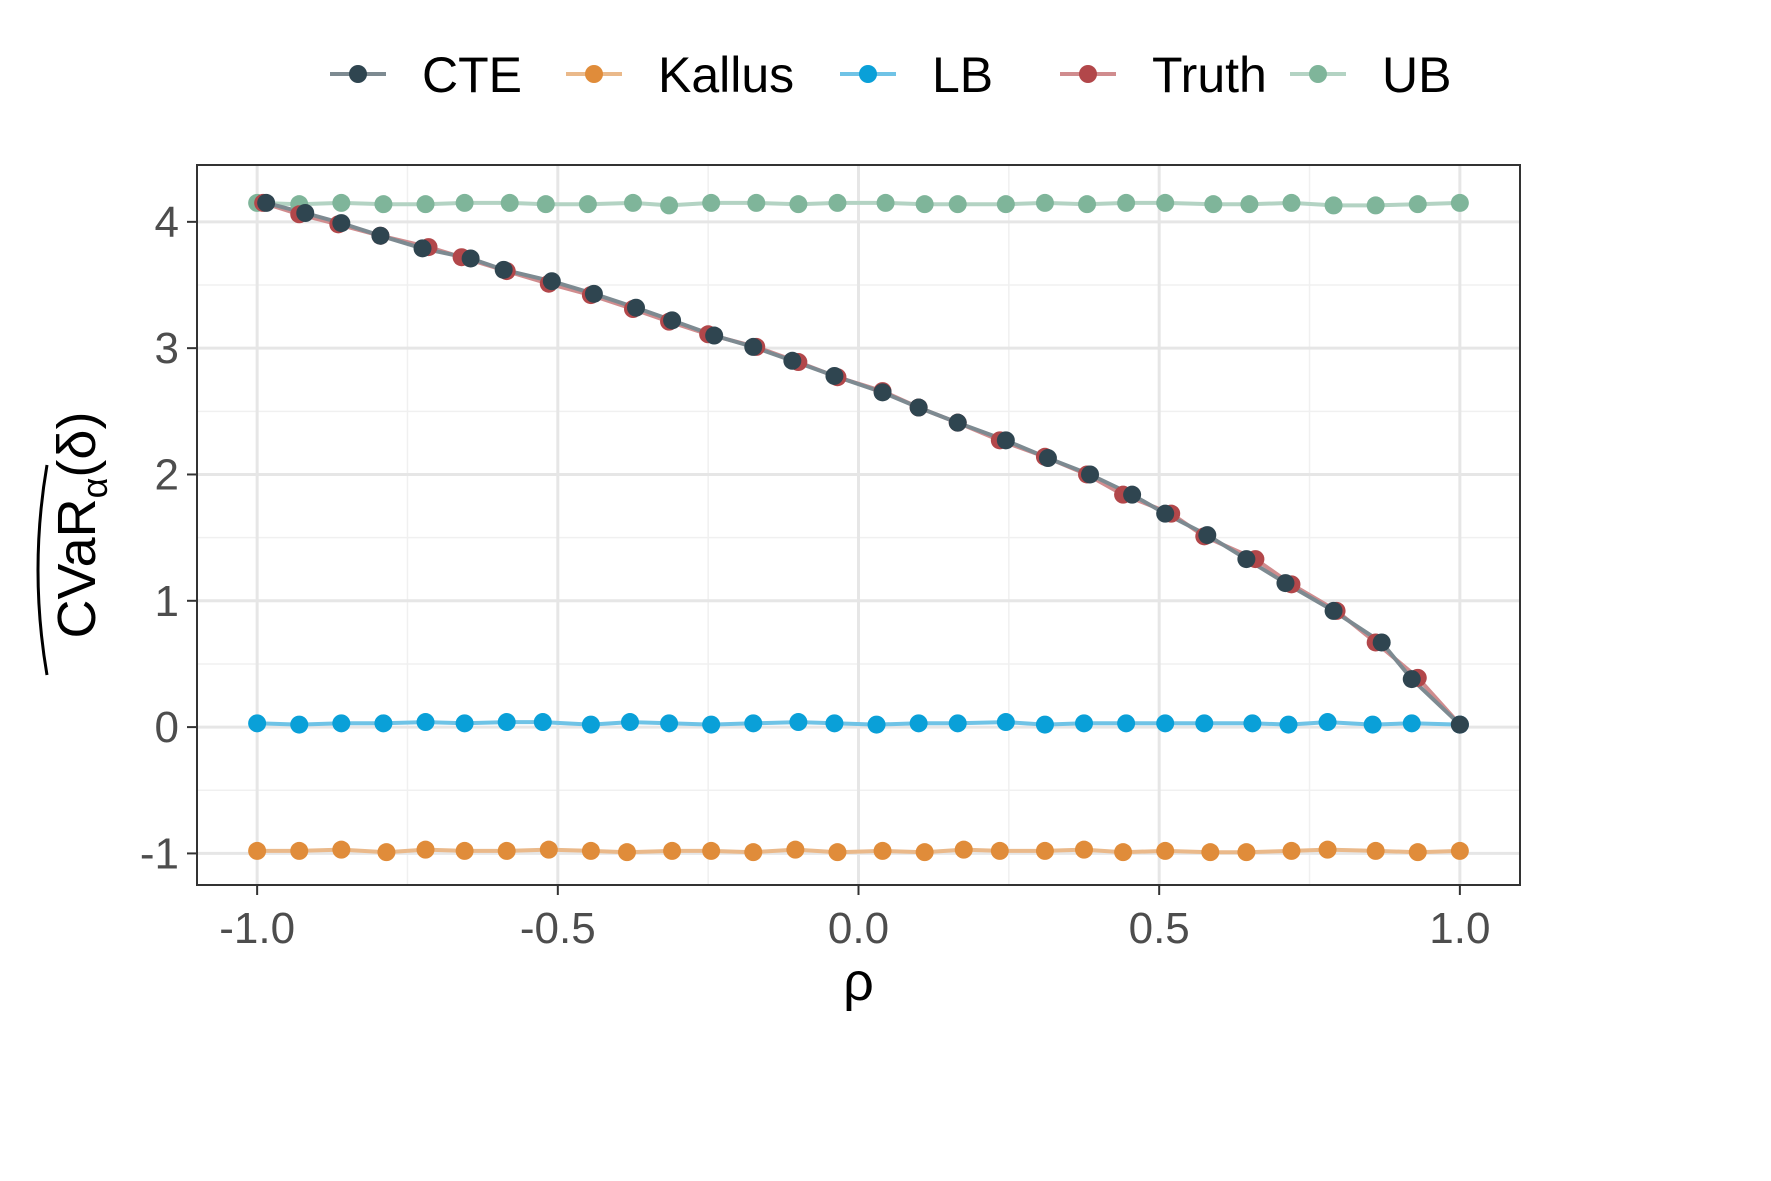  I want to click on x-tick-label: -0.5, so click(558, 928).